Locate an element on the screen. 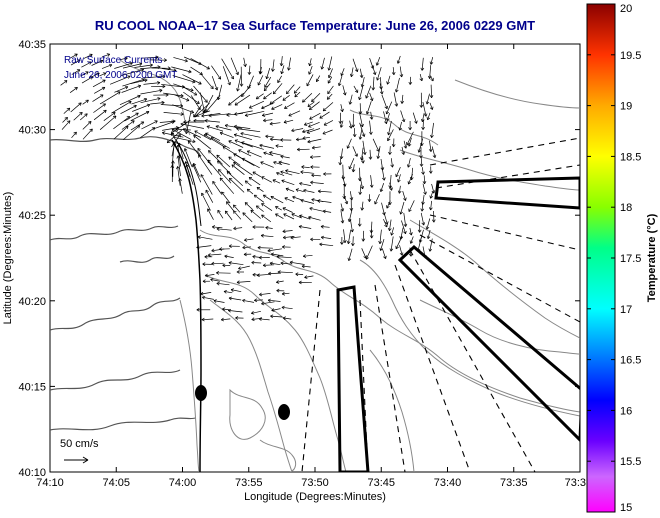 This screenshot has width=660, height=518. y-tick-label: 40:35 is located at coordinates (32, 45).